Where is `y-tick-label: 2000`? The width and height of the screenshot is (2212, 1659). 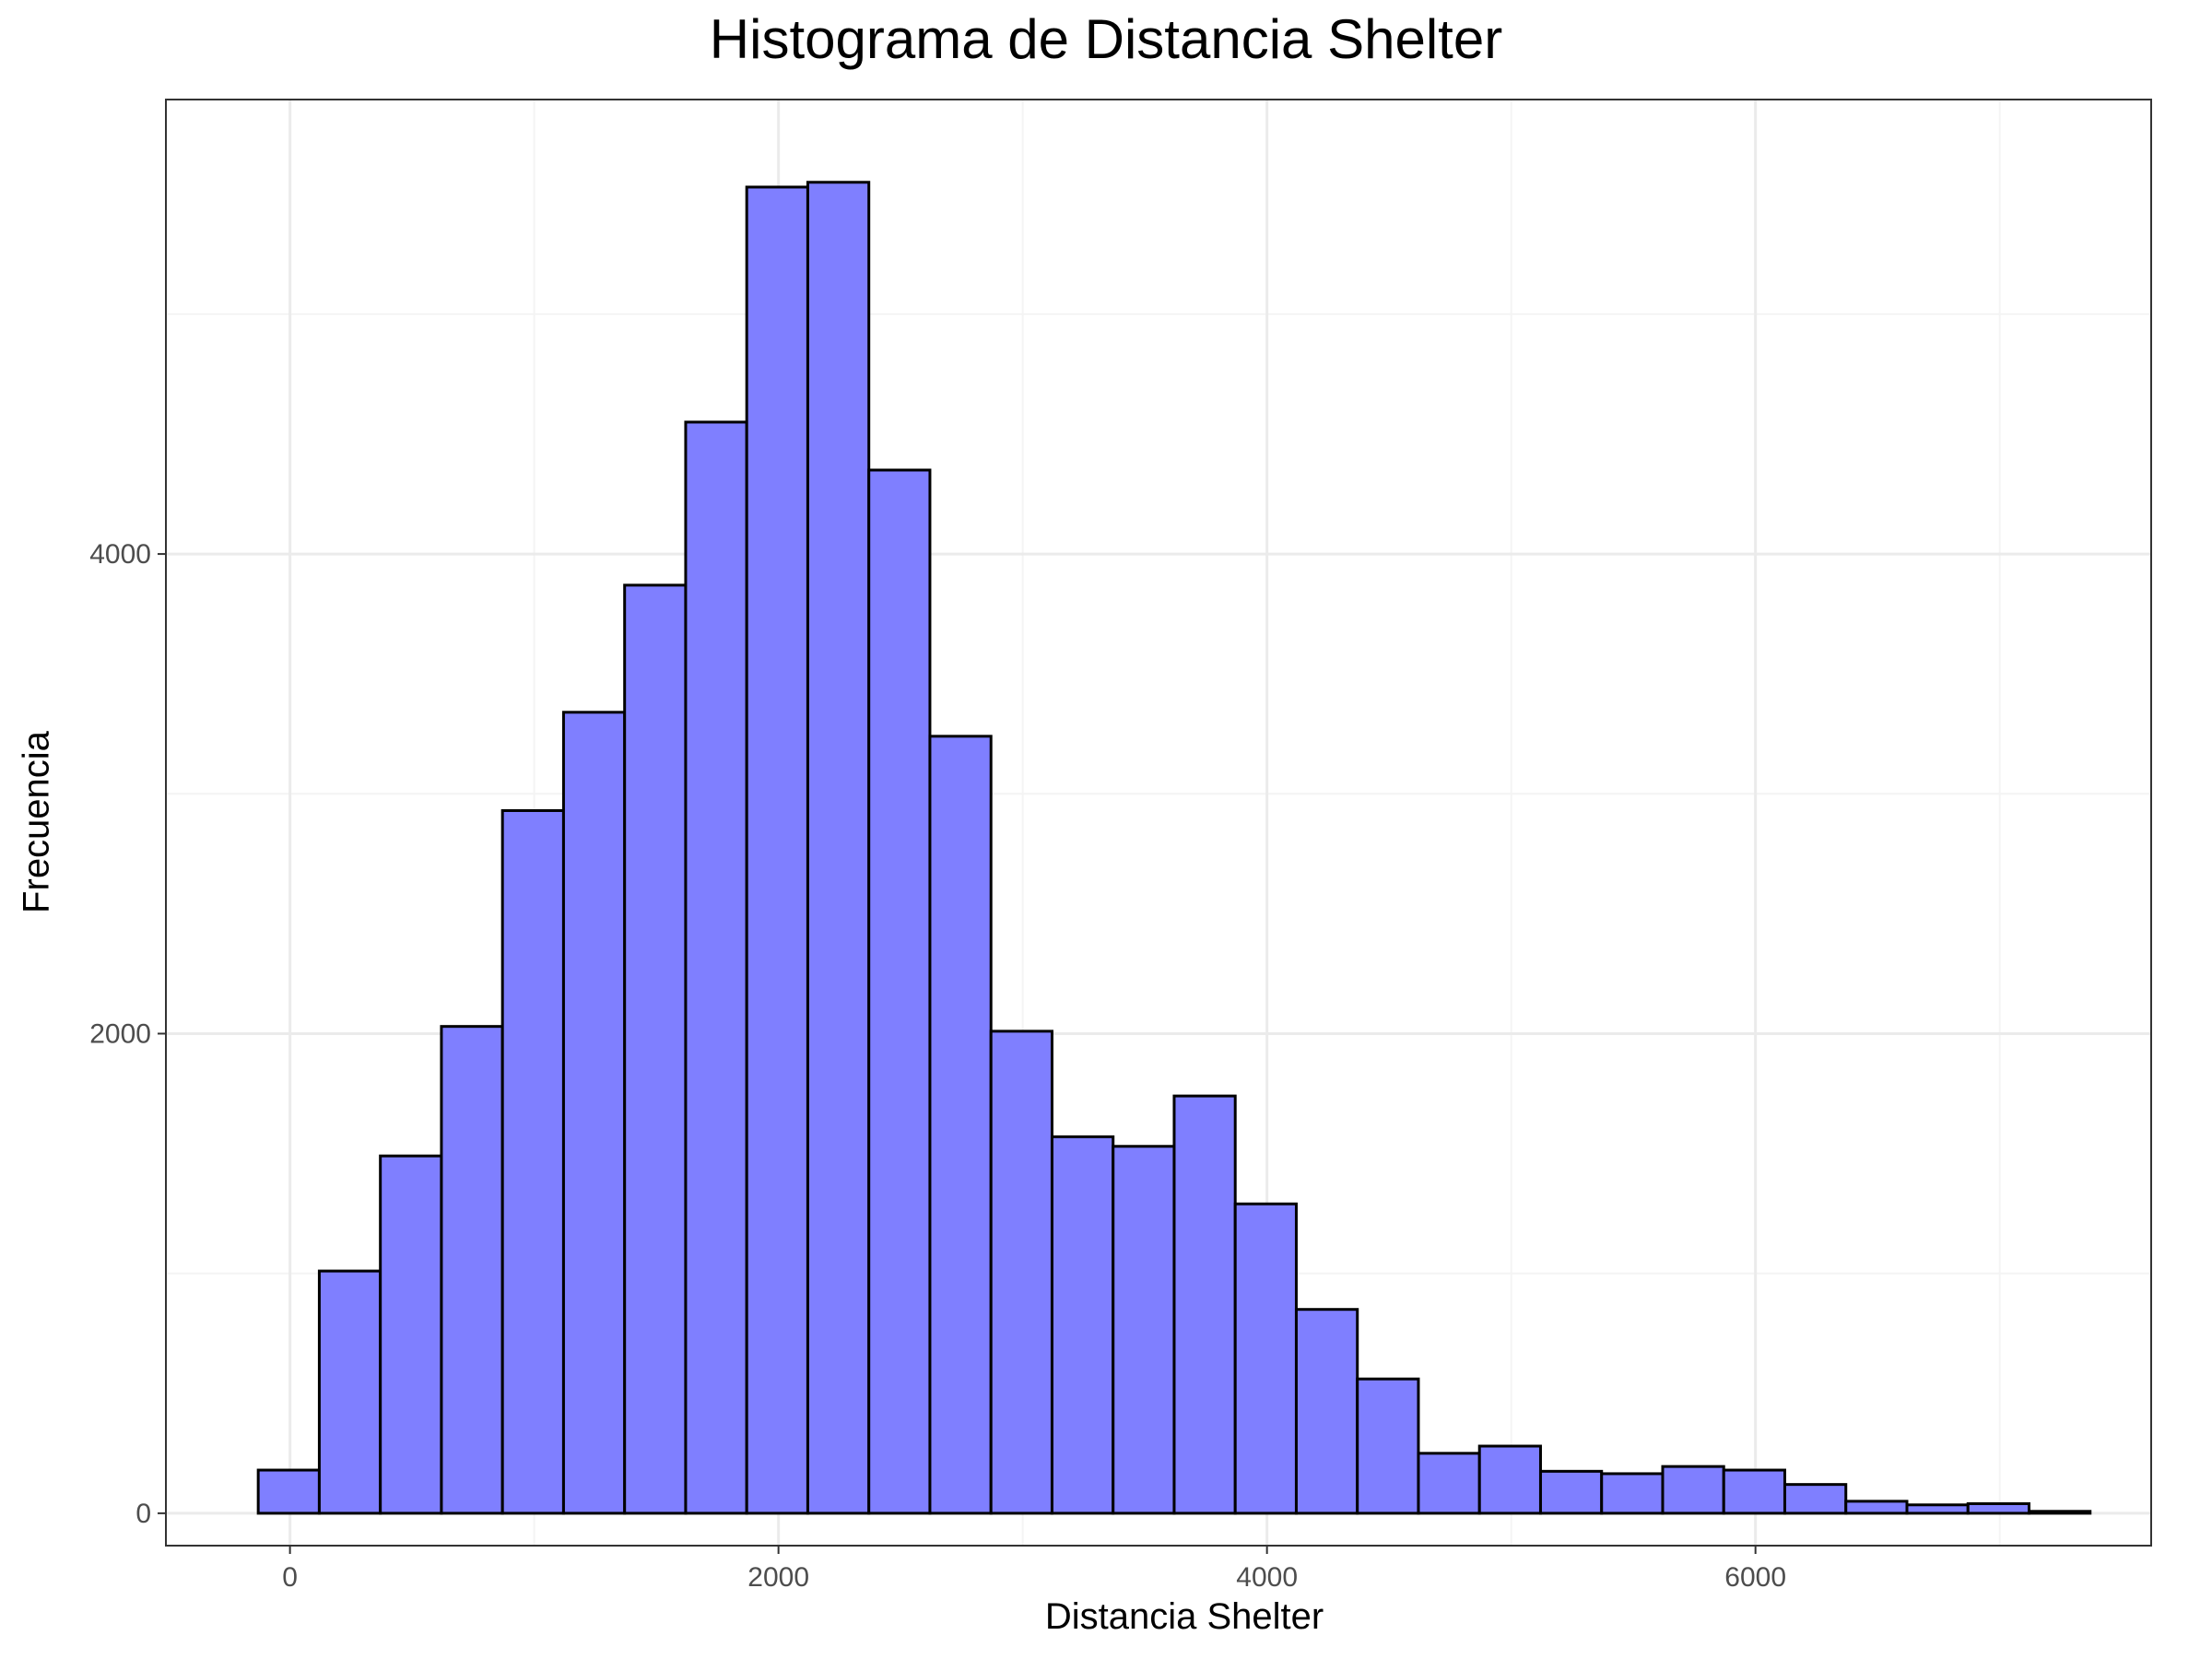 y-tick-label: 2000 is located at coordinates (120, 1033).